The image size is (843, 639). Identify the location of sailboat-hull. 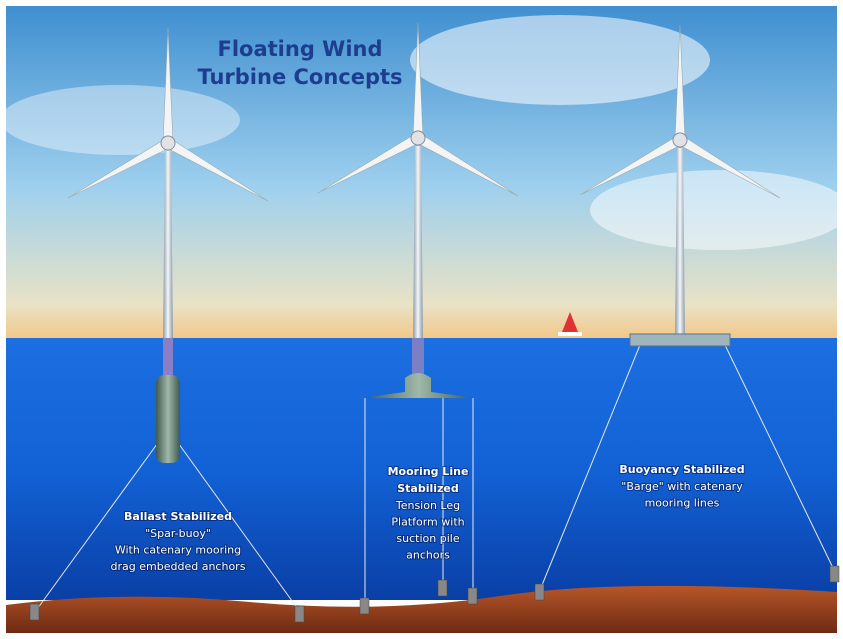
(570, 334).